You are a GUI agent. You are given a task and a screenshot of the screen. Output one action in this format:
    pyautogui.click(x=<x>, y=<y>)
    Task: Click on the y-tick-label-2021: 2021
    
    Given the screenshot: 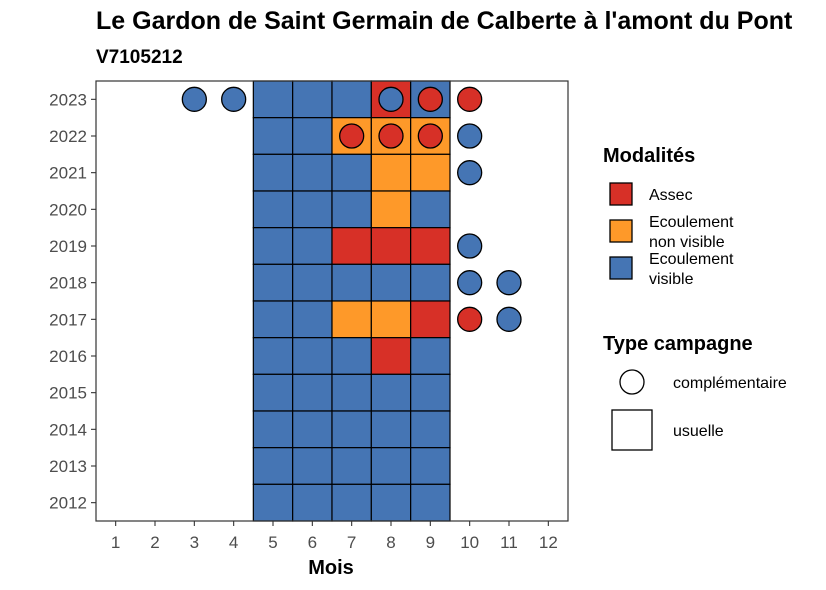 What is the action you would take?
    pyautogui.click(x=68, y=173)
    